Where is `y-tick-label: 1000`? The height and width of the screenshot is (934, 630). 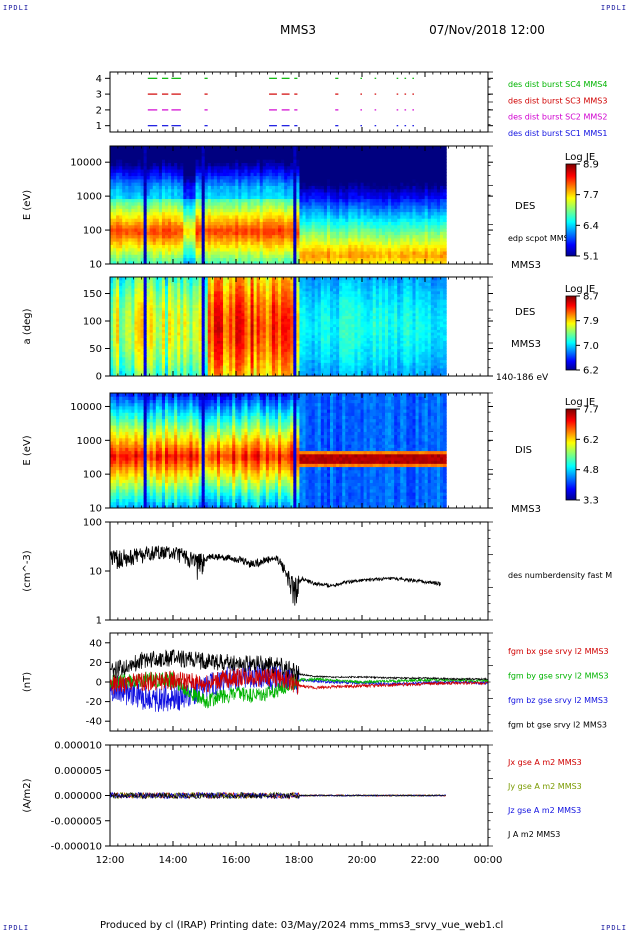
y-tick-label: 1000 is located at coordinates (89, 197).